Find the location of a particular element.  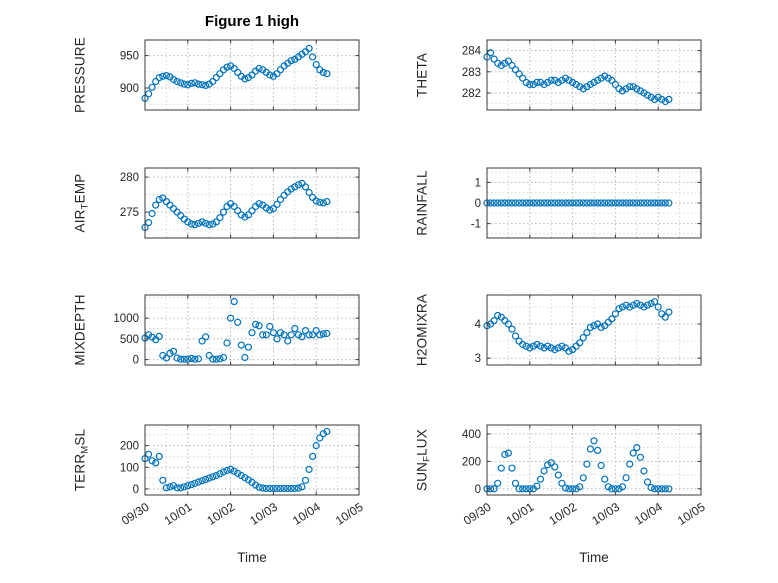

svg-text: 900 is located at coordinates (129, 89).